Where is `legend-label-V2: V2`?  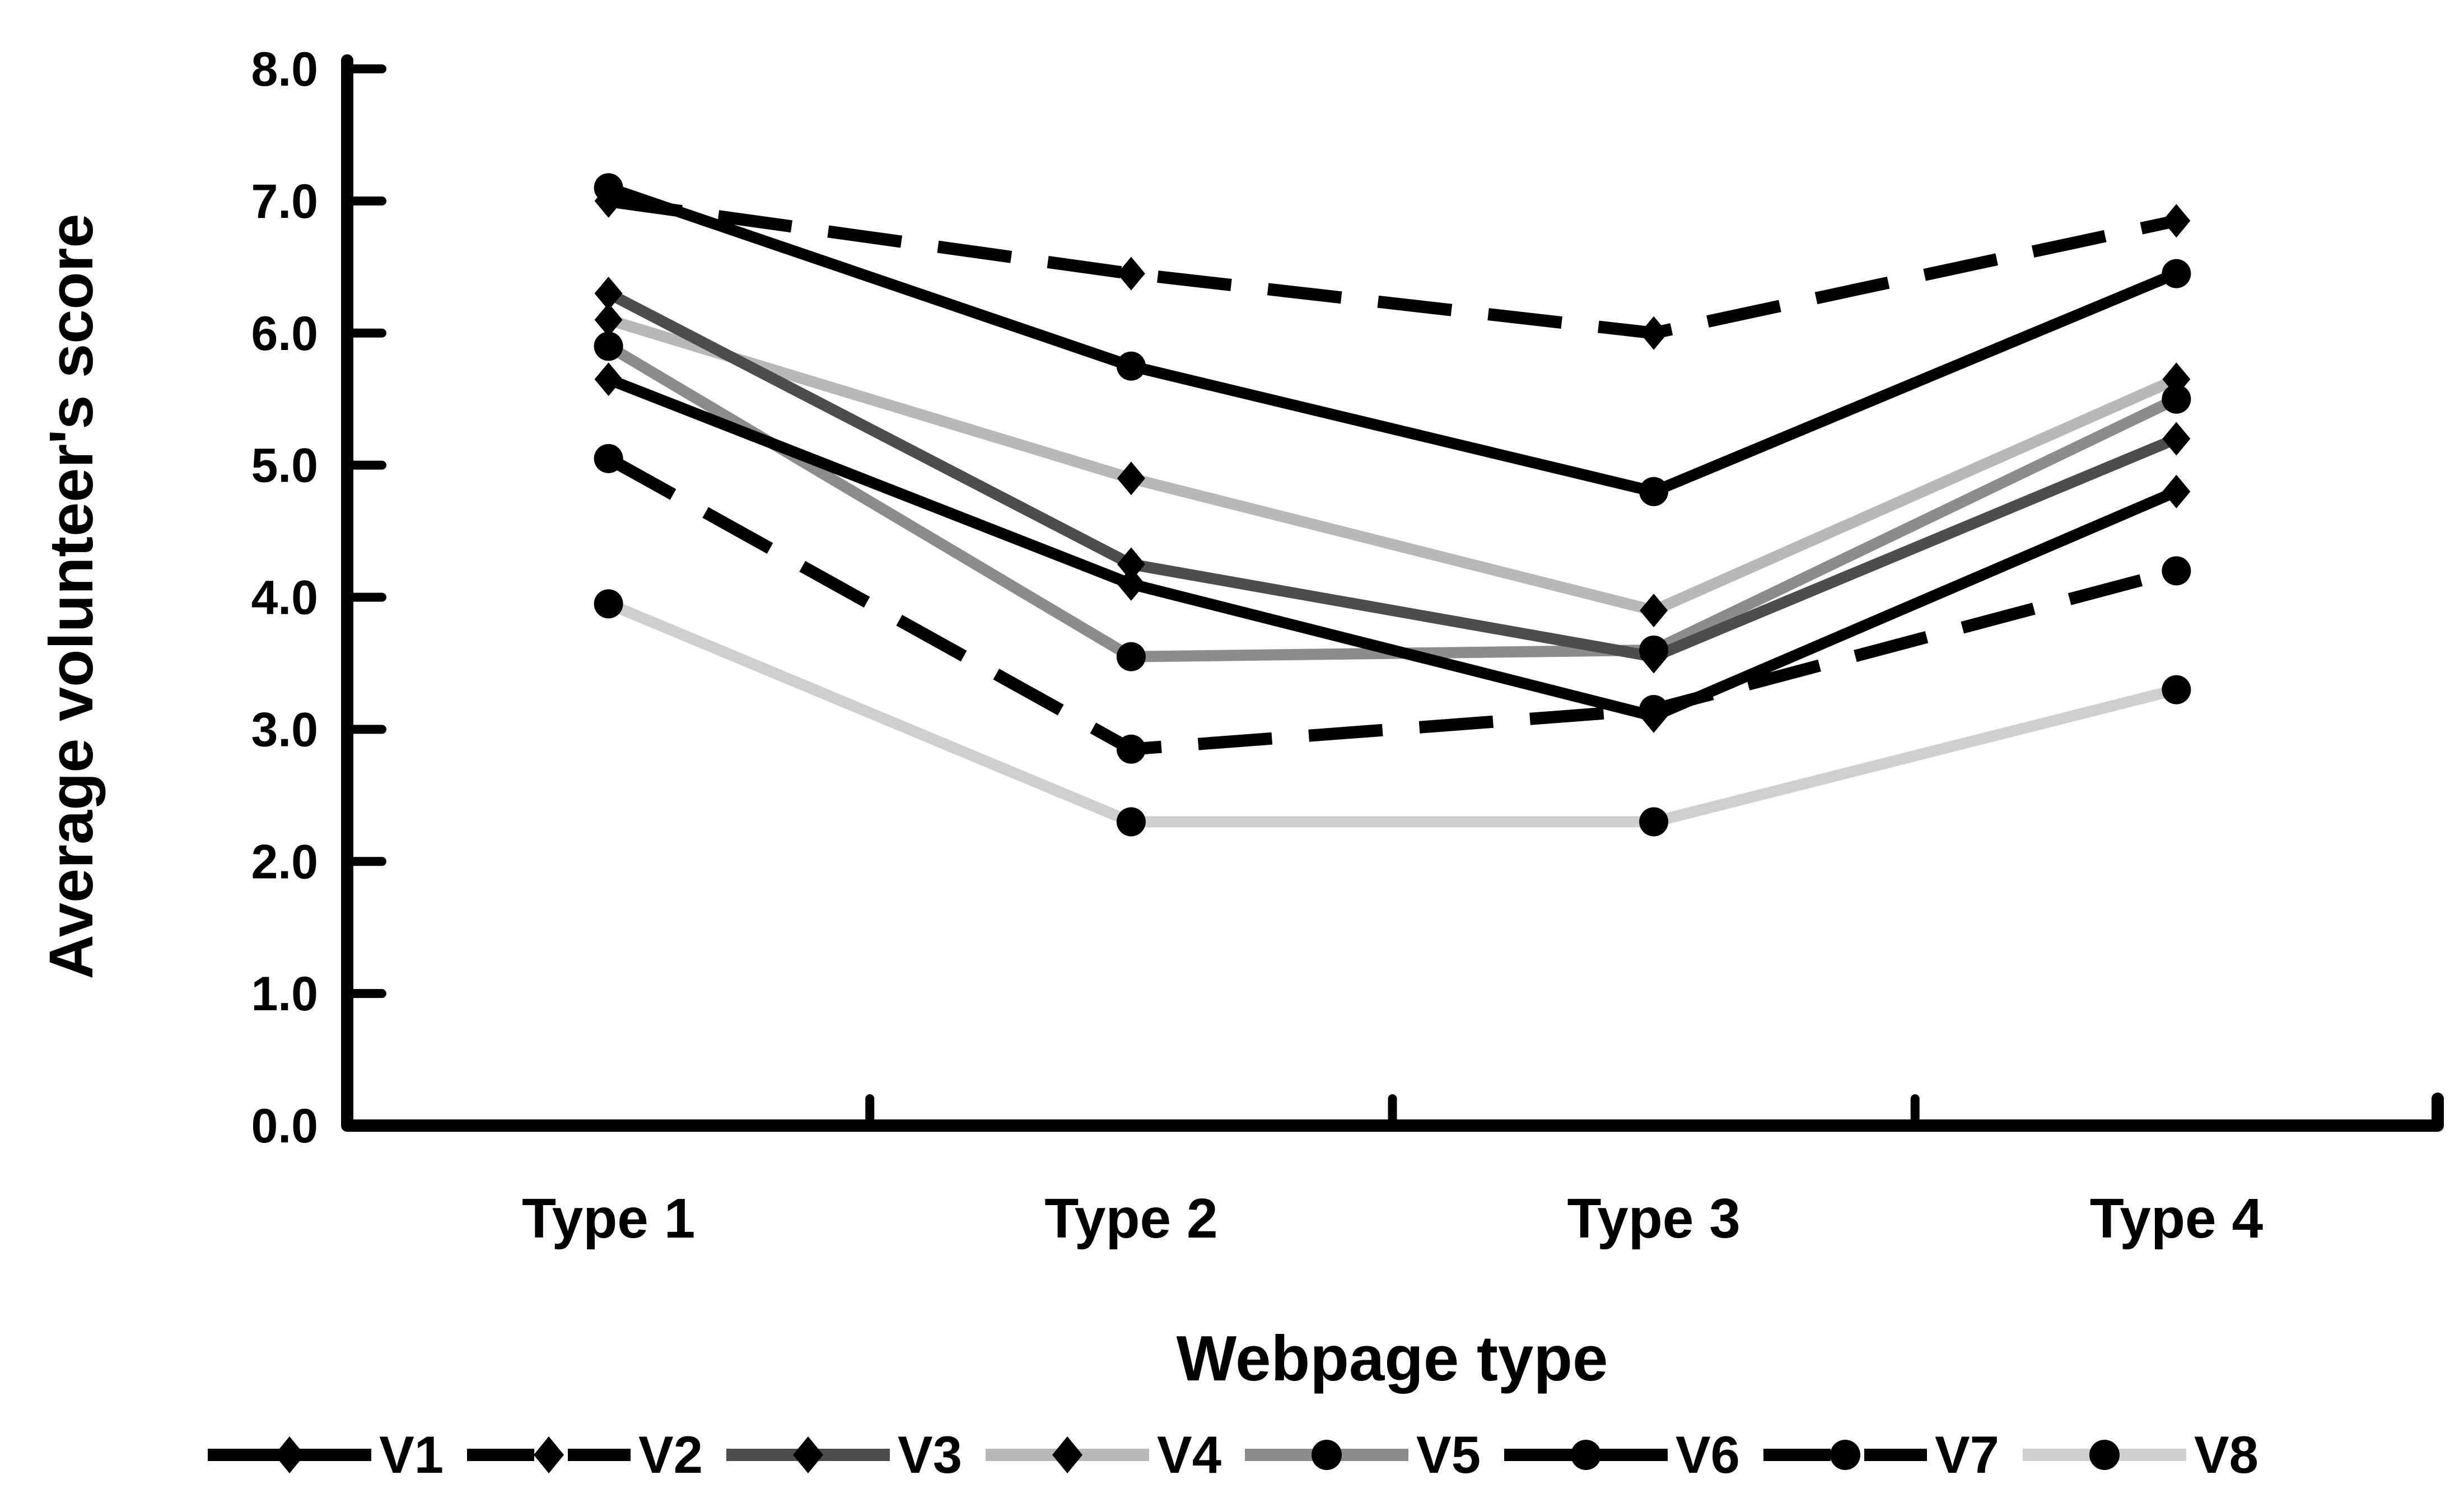 legend-label-V2: V2 is located at coordinates (671, 1455).